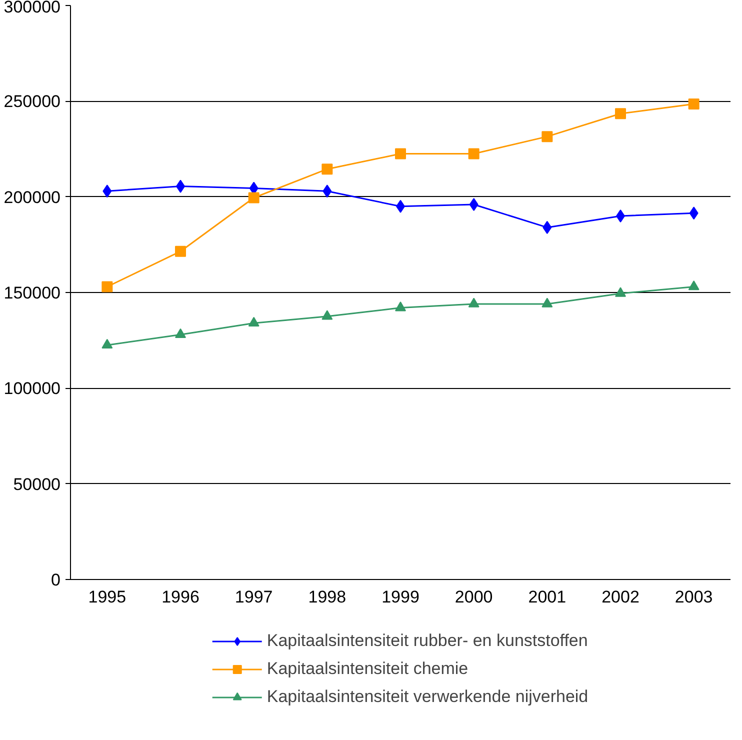 This screenshot has height=740, width=742. Describe the element at coordinates (37, 484) in the screenshot. I see `y-tick-label: 50000` at that location.